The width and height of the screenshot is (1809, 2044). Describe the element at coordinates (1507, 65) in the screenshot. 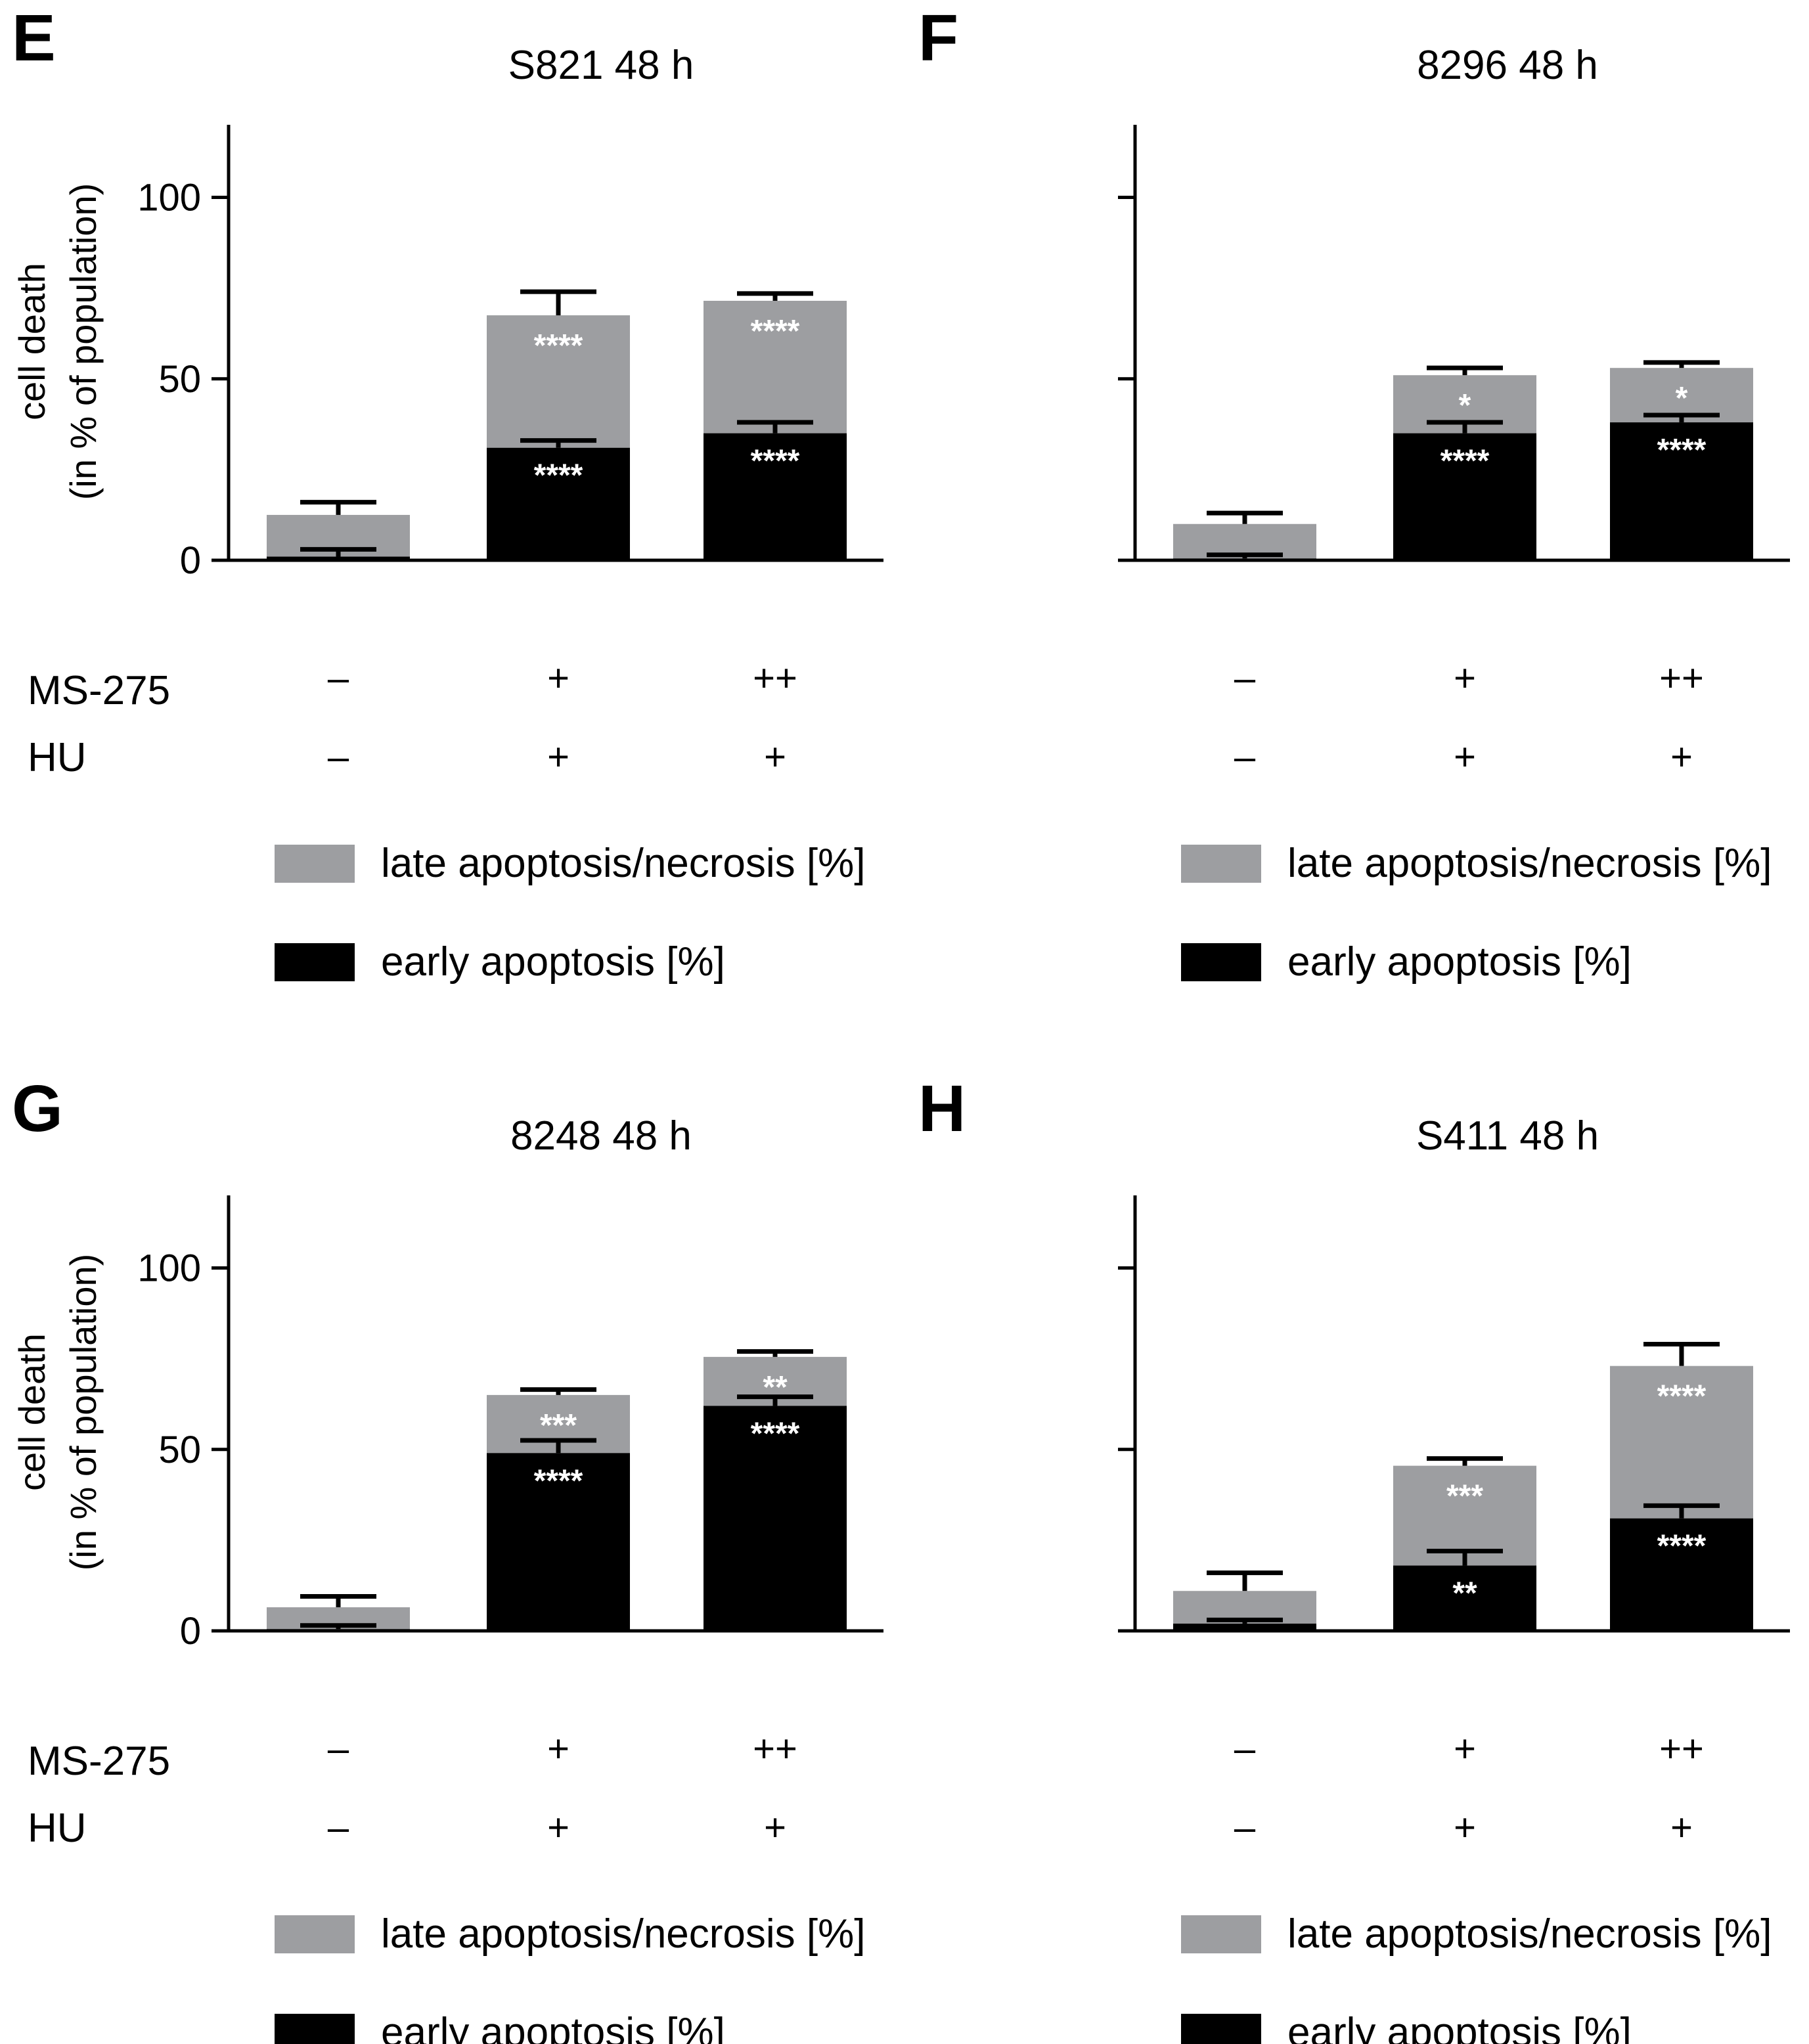

I see `chart-title: 8296 48 h` at that location.